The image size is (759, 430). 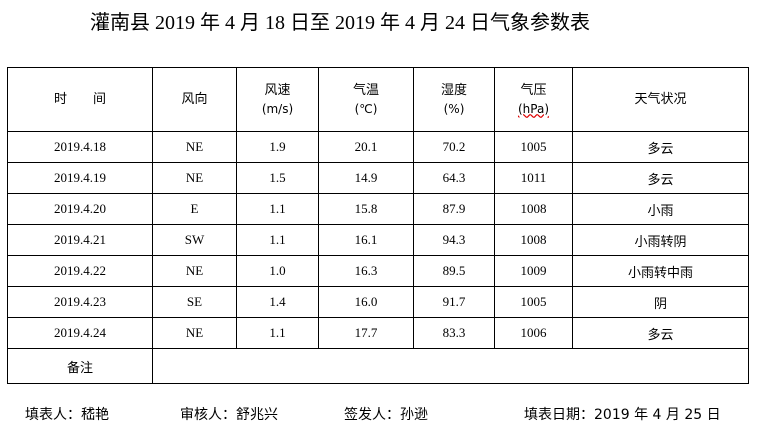 I want to click on cell-hum: 87.9, so click(x=454, y=209).